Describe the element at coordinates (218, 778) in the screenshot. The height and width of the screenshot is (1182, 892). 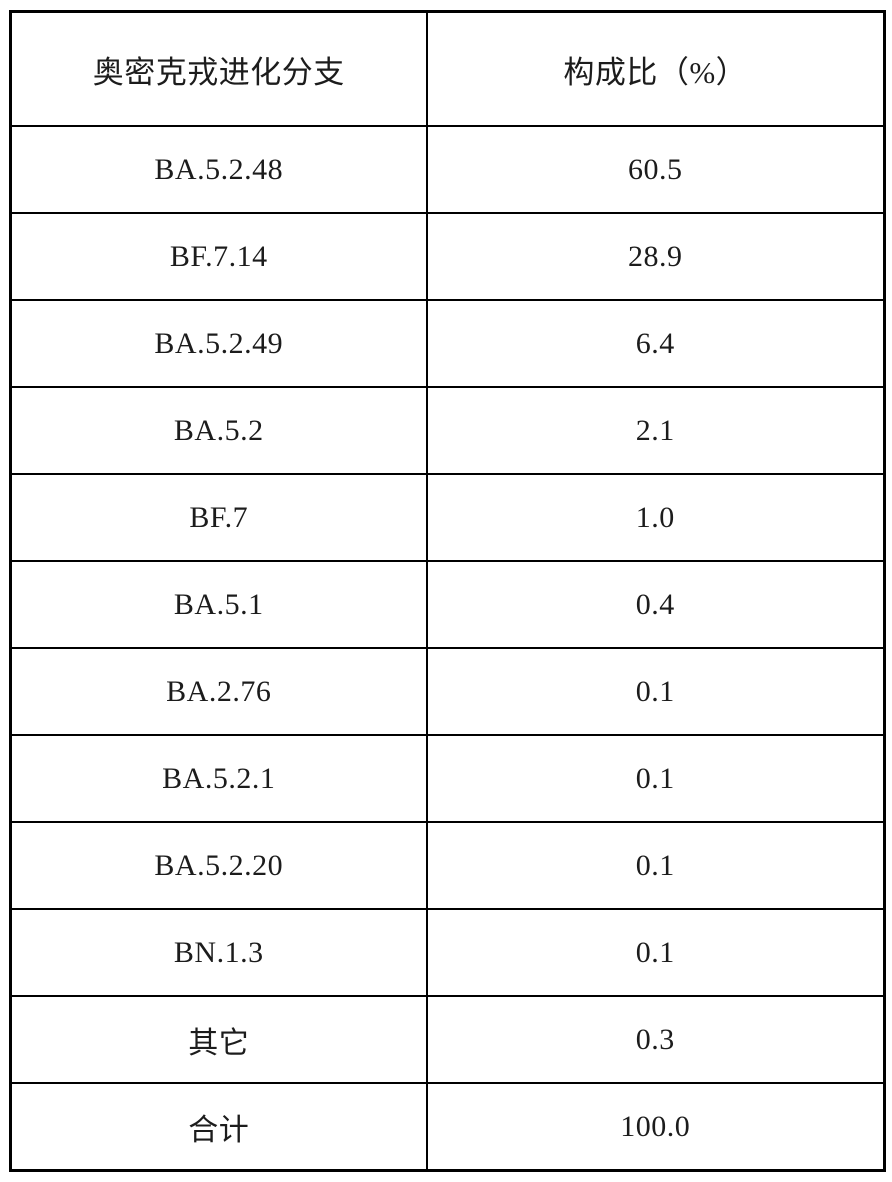
I see `branch-cell: BA.5.2.1` at that location.